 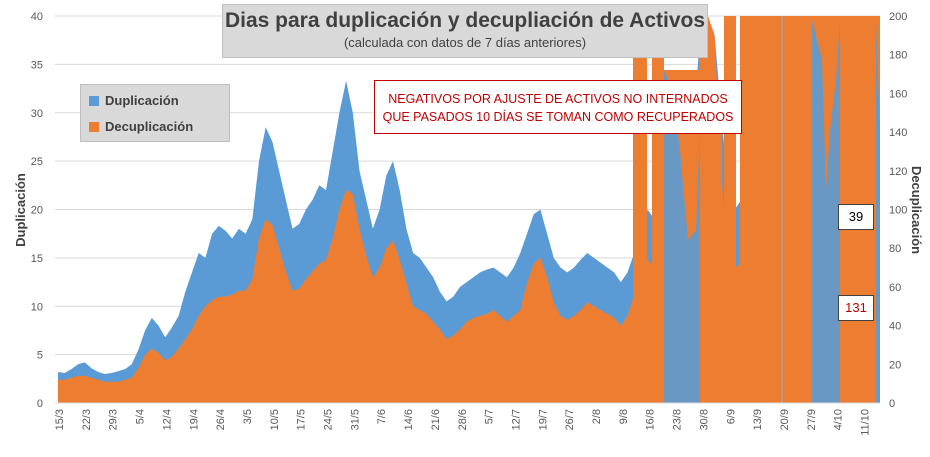 What do you see at coordinates (812, 419) in the screenshot?
I see `x-tick-label: 27/9` at bounding box center [812, 419].